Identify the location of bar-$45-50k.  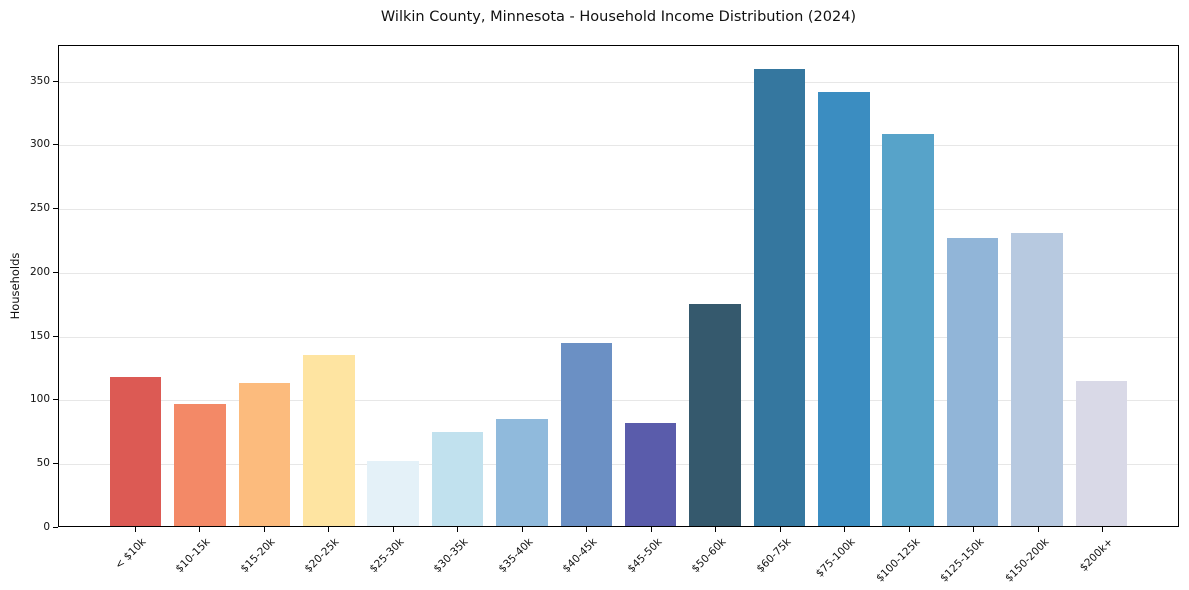
(650, 474).